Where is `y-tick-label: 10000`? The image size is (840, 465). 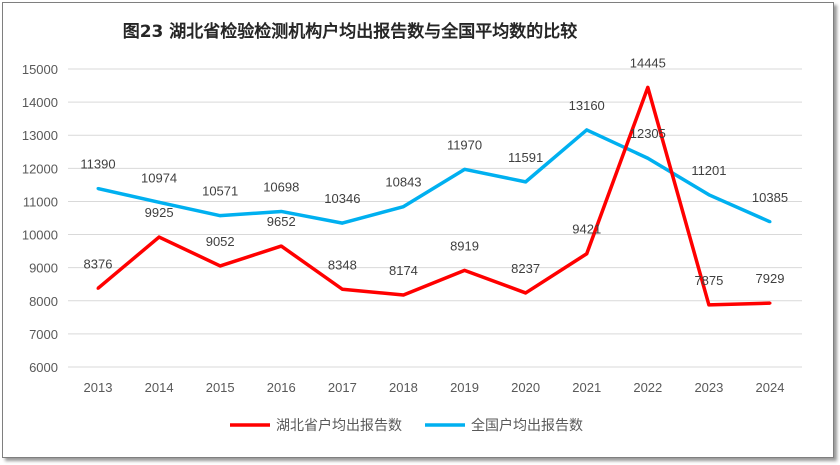
y-tick-label: 10000 is located at coordinates (40, 235).